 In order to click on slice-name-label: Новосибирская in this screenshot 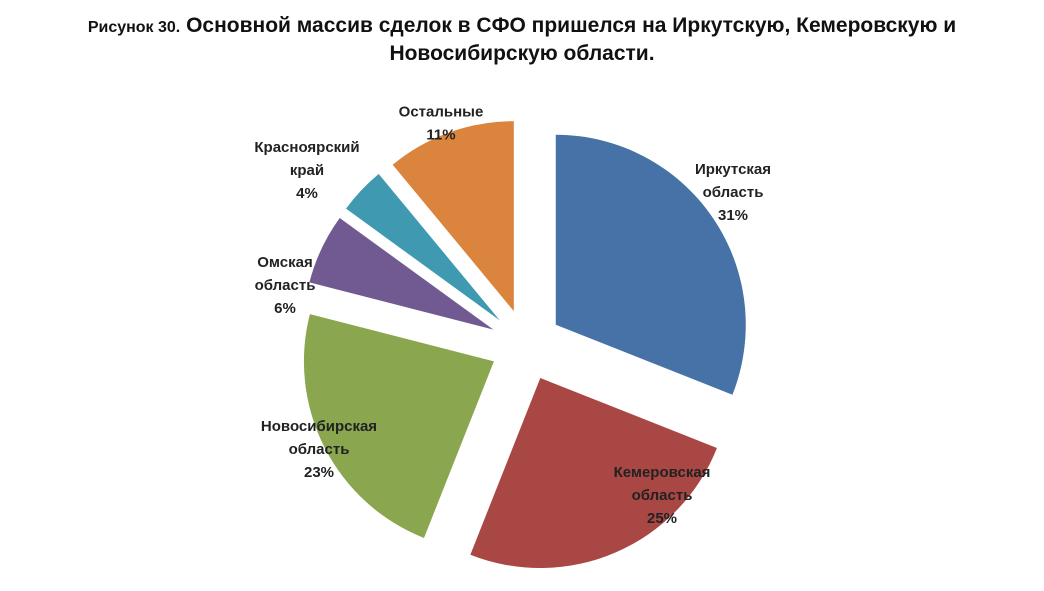, I will do `click(319, 426)`.